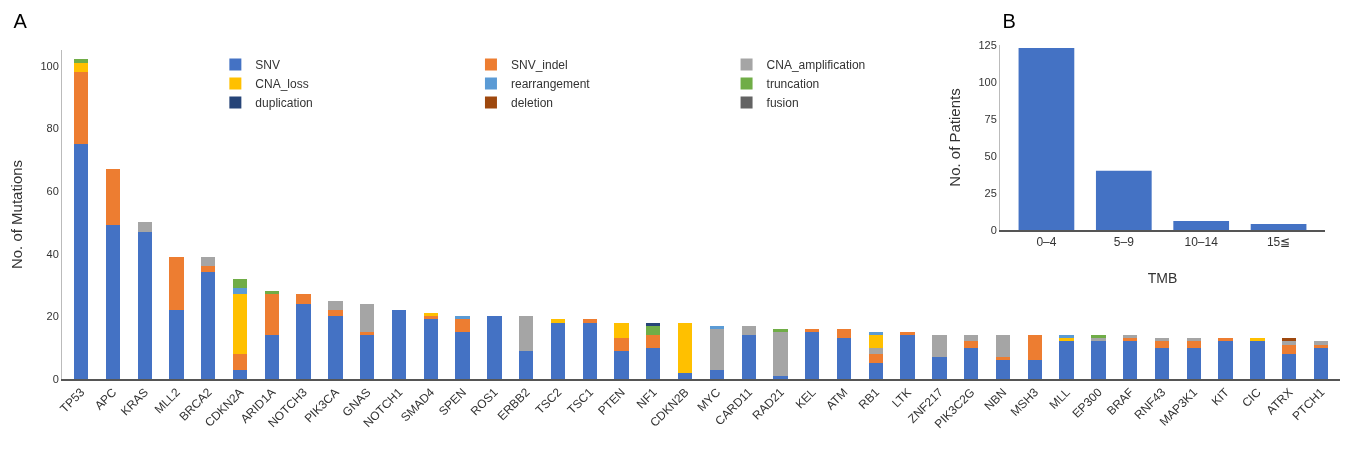 The height and width of the screenshot is (457, 1352). What do you see at coordinates (1278, 241) in the screenshot?
I see `x-tick-label: 15≦` at bounding box center [1278, 241].